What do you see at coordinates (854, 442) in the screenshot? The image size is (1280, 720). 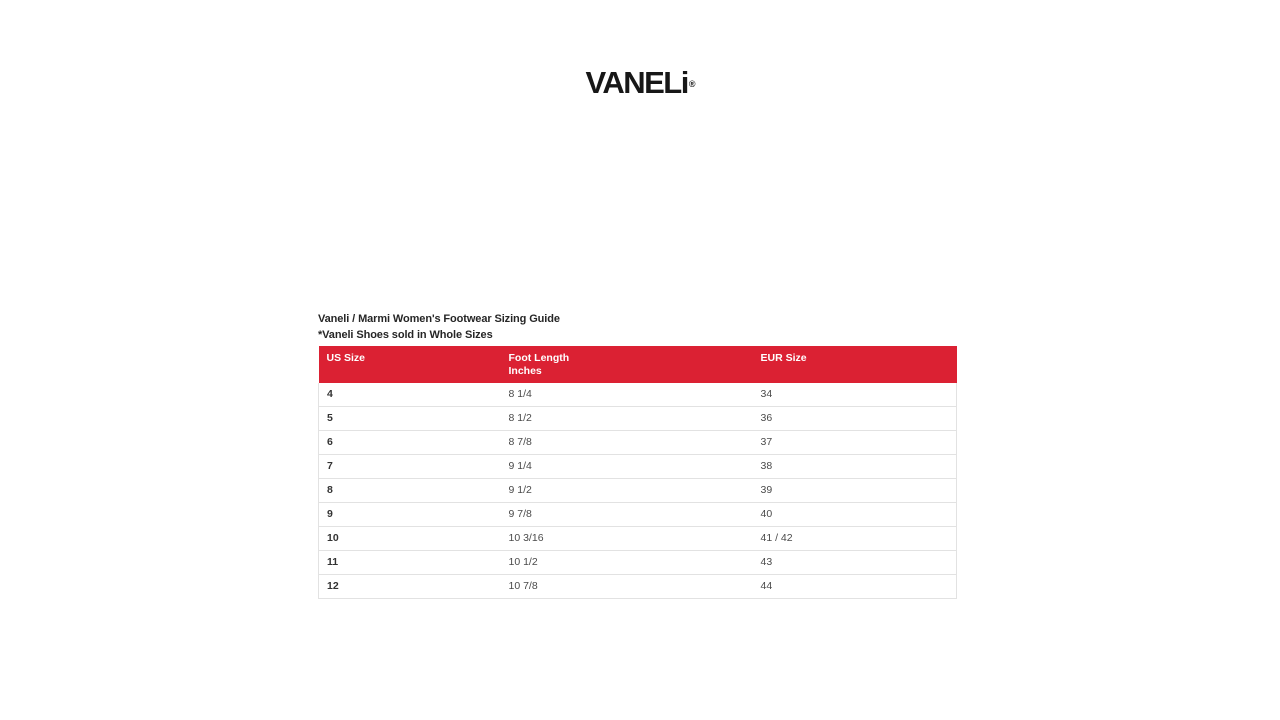 I see `cell-eur-size: 37` at bounding box center [854, 442].